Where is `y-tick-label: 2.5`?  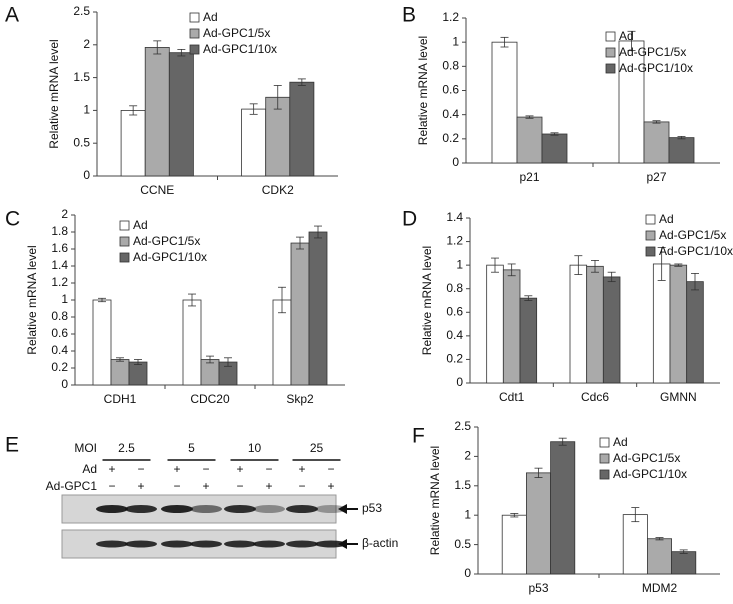 y-tick-label: 2.5 is located at coordinates (462, 426).